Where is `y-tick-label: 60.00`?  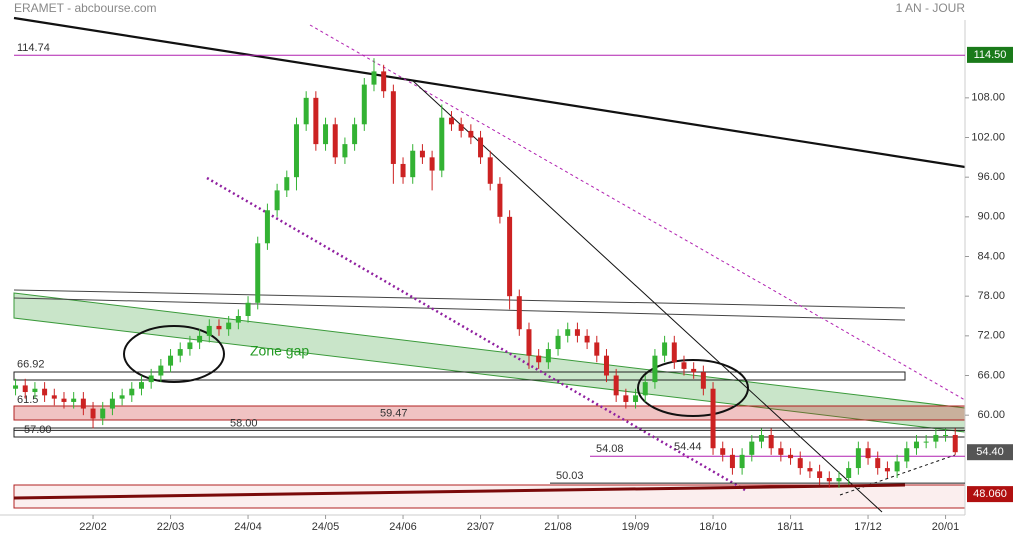 y-tick-label: 60.00 is located at coordinates (991, 415).